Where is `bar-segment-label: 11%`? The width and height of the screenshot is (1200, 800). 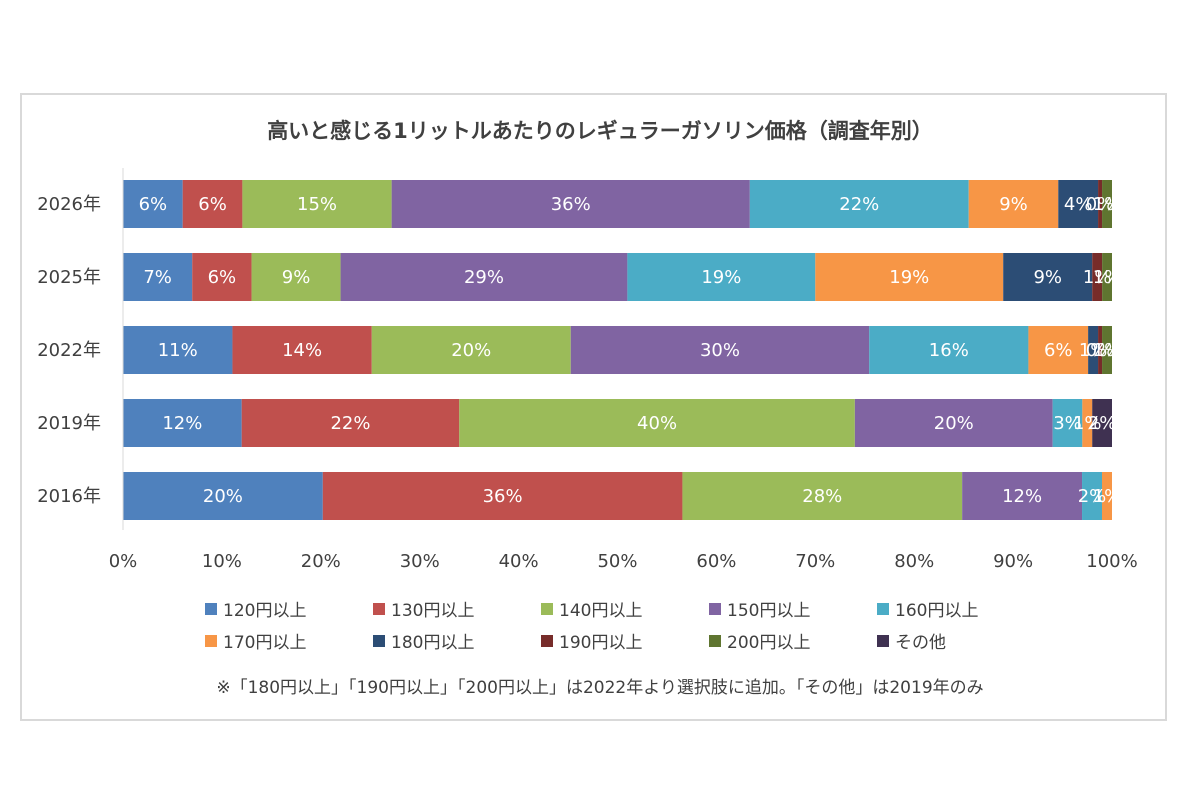
bar-segment-label: 11% is located at coordinates (178, 350).